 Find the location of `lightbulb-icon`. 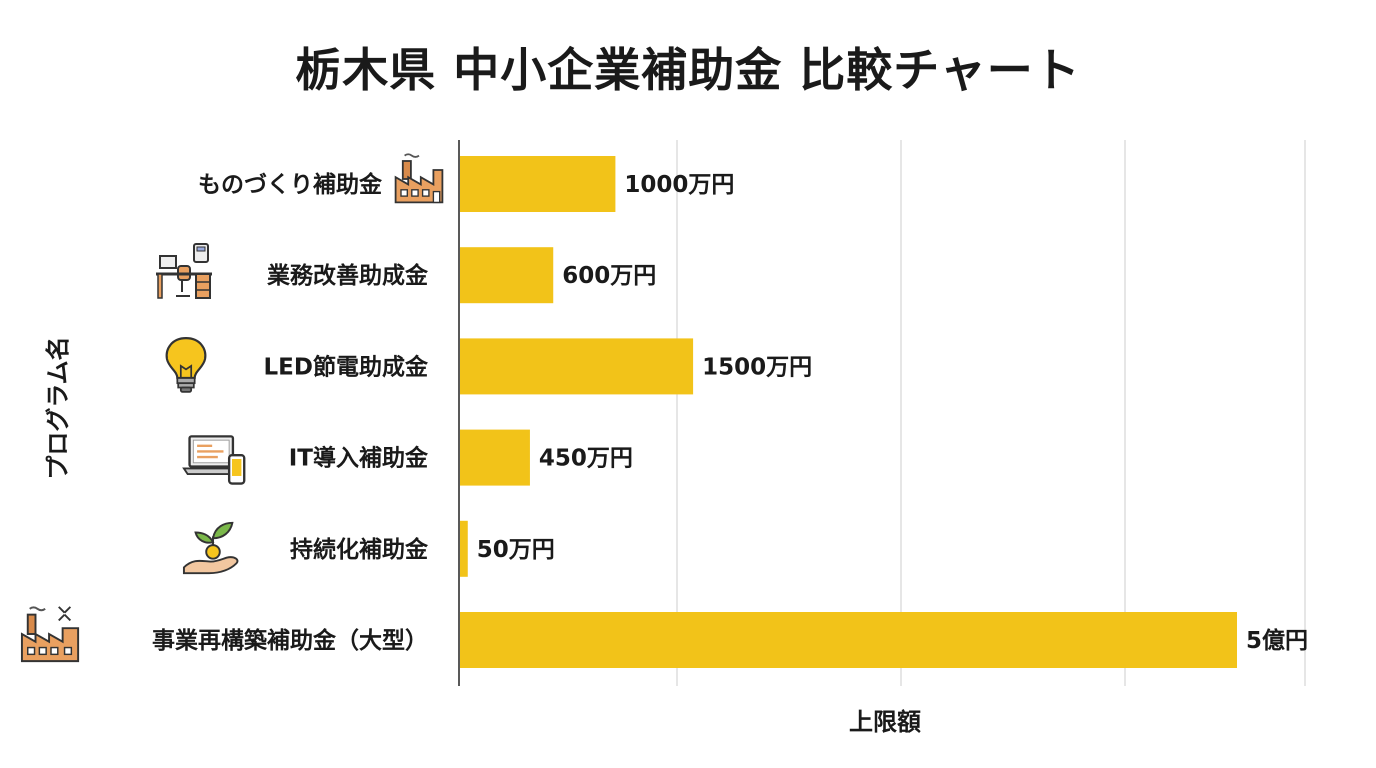

lightbulb-icon is located at coordinates (186, 365).